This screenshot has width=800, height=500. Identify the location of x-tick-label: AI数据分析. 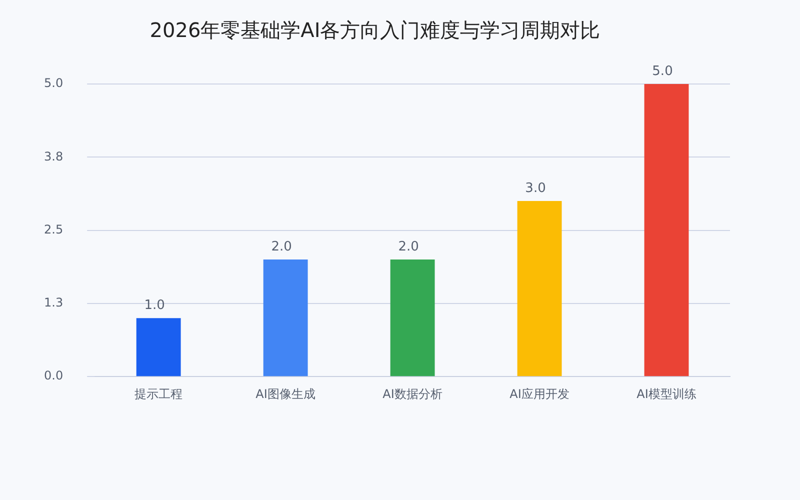
(412, 393).